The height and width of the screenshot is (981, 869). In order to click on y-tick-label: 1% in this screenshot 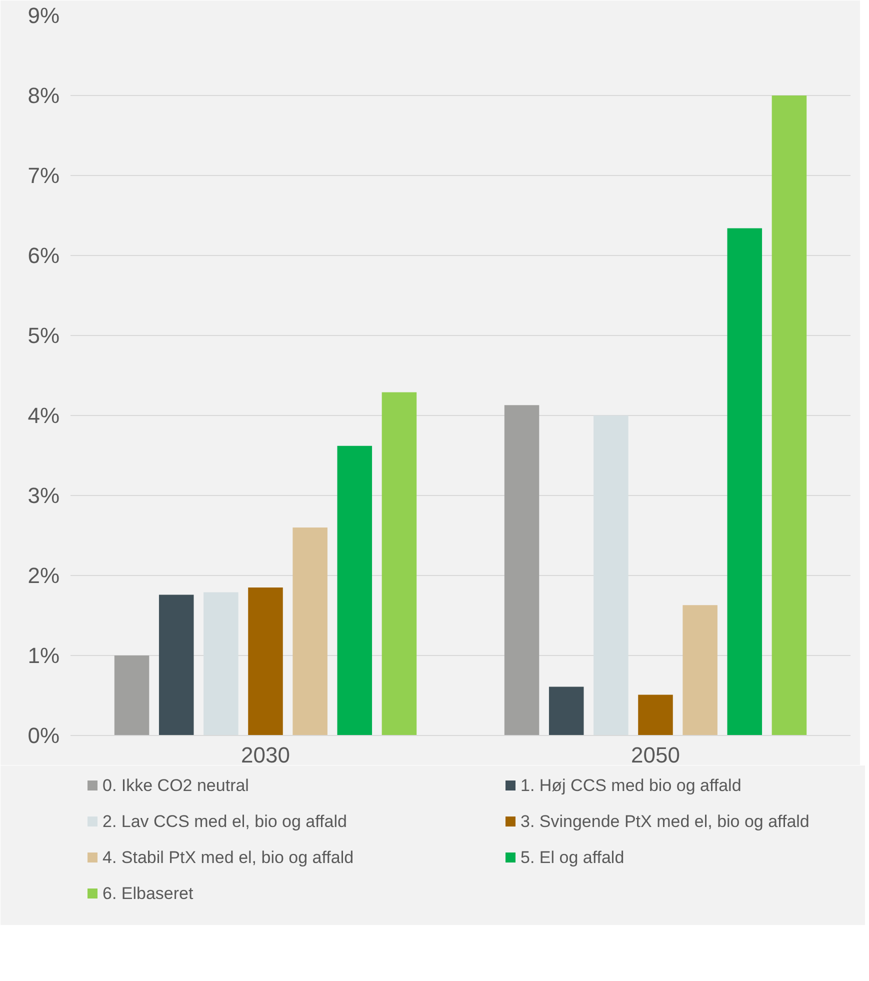, I will do `click(44, 655)`.